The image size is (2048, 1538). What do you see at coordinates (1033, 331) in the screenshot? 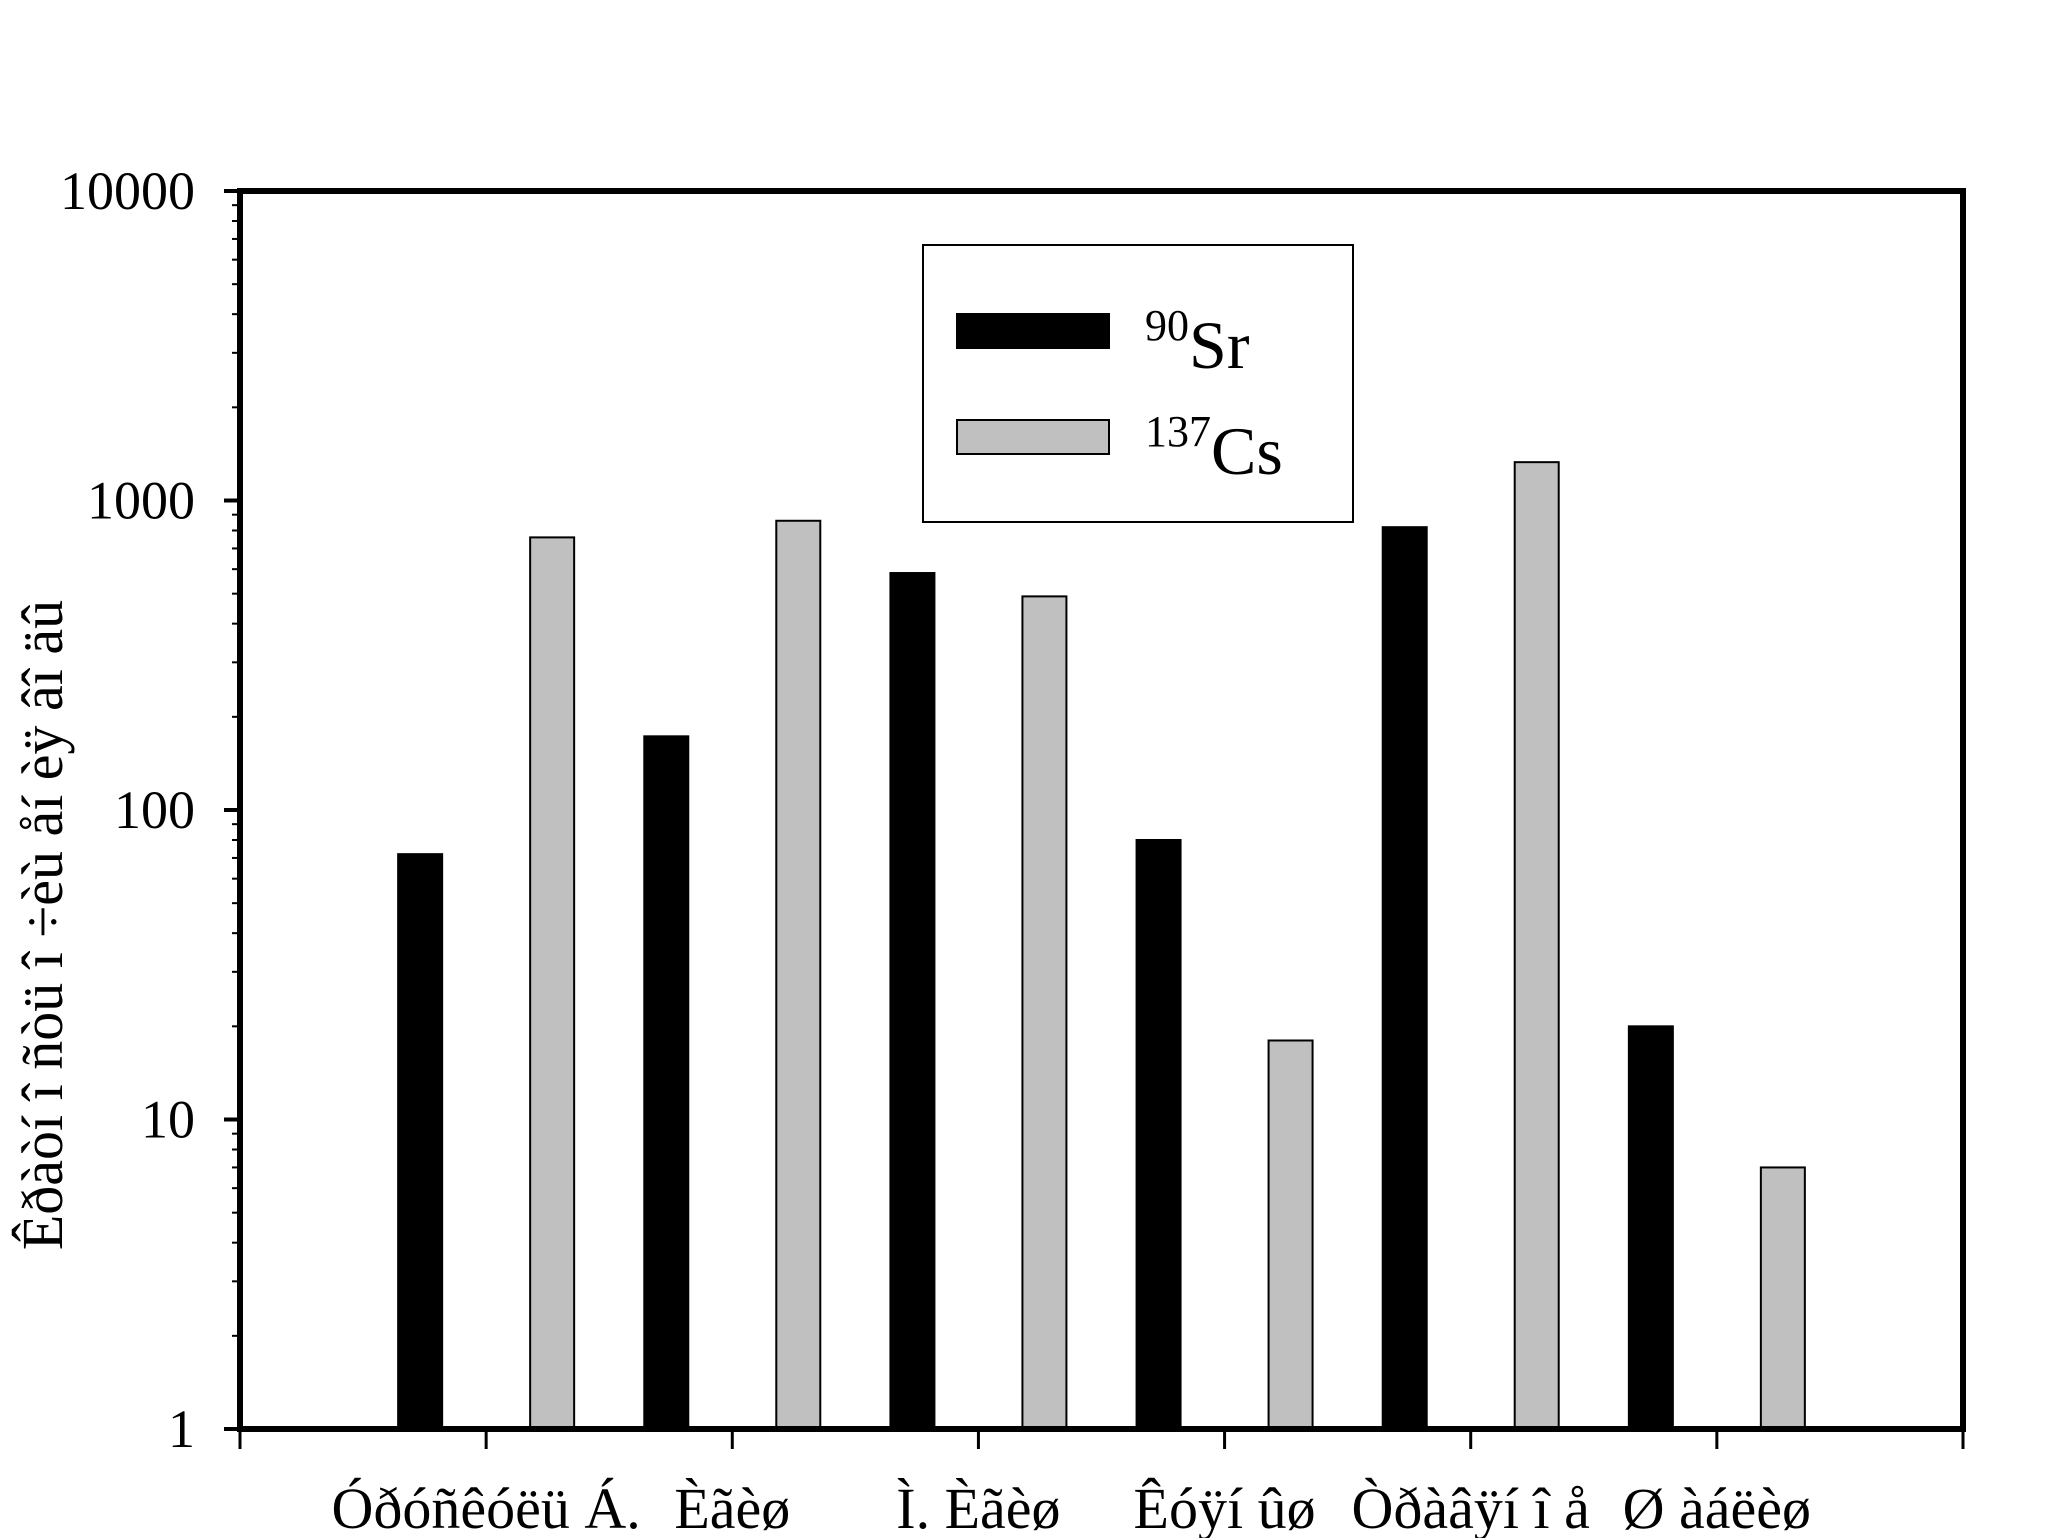
I see `legend-swatch-sr` at bounding box center [1033, 331].